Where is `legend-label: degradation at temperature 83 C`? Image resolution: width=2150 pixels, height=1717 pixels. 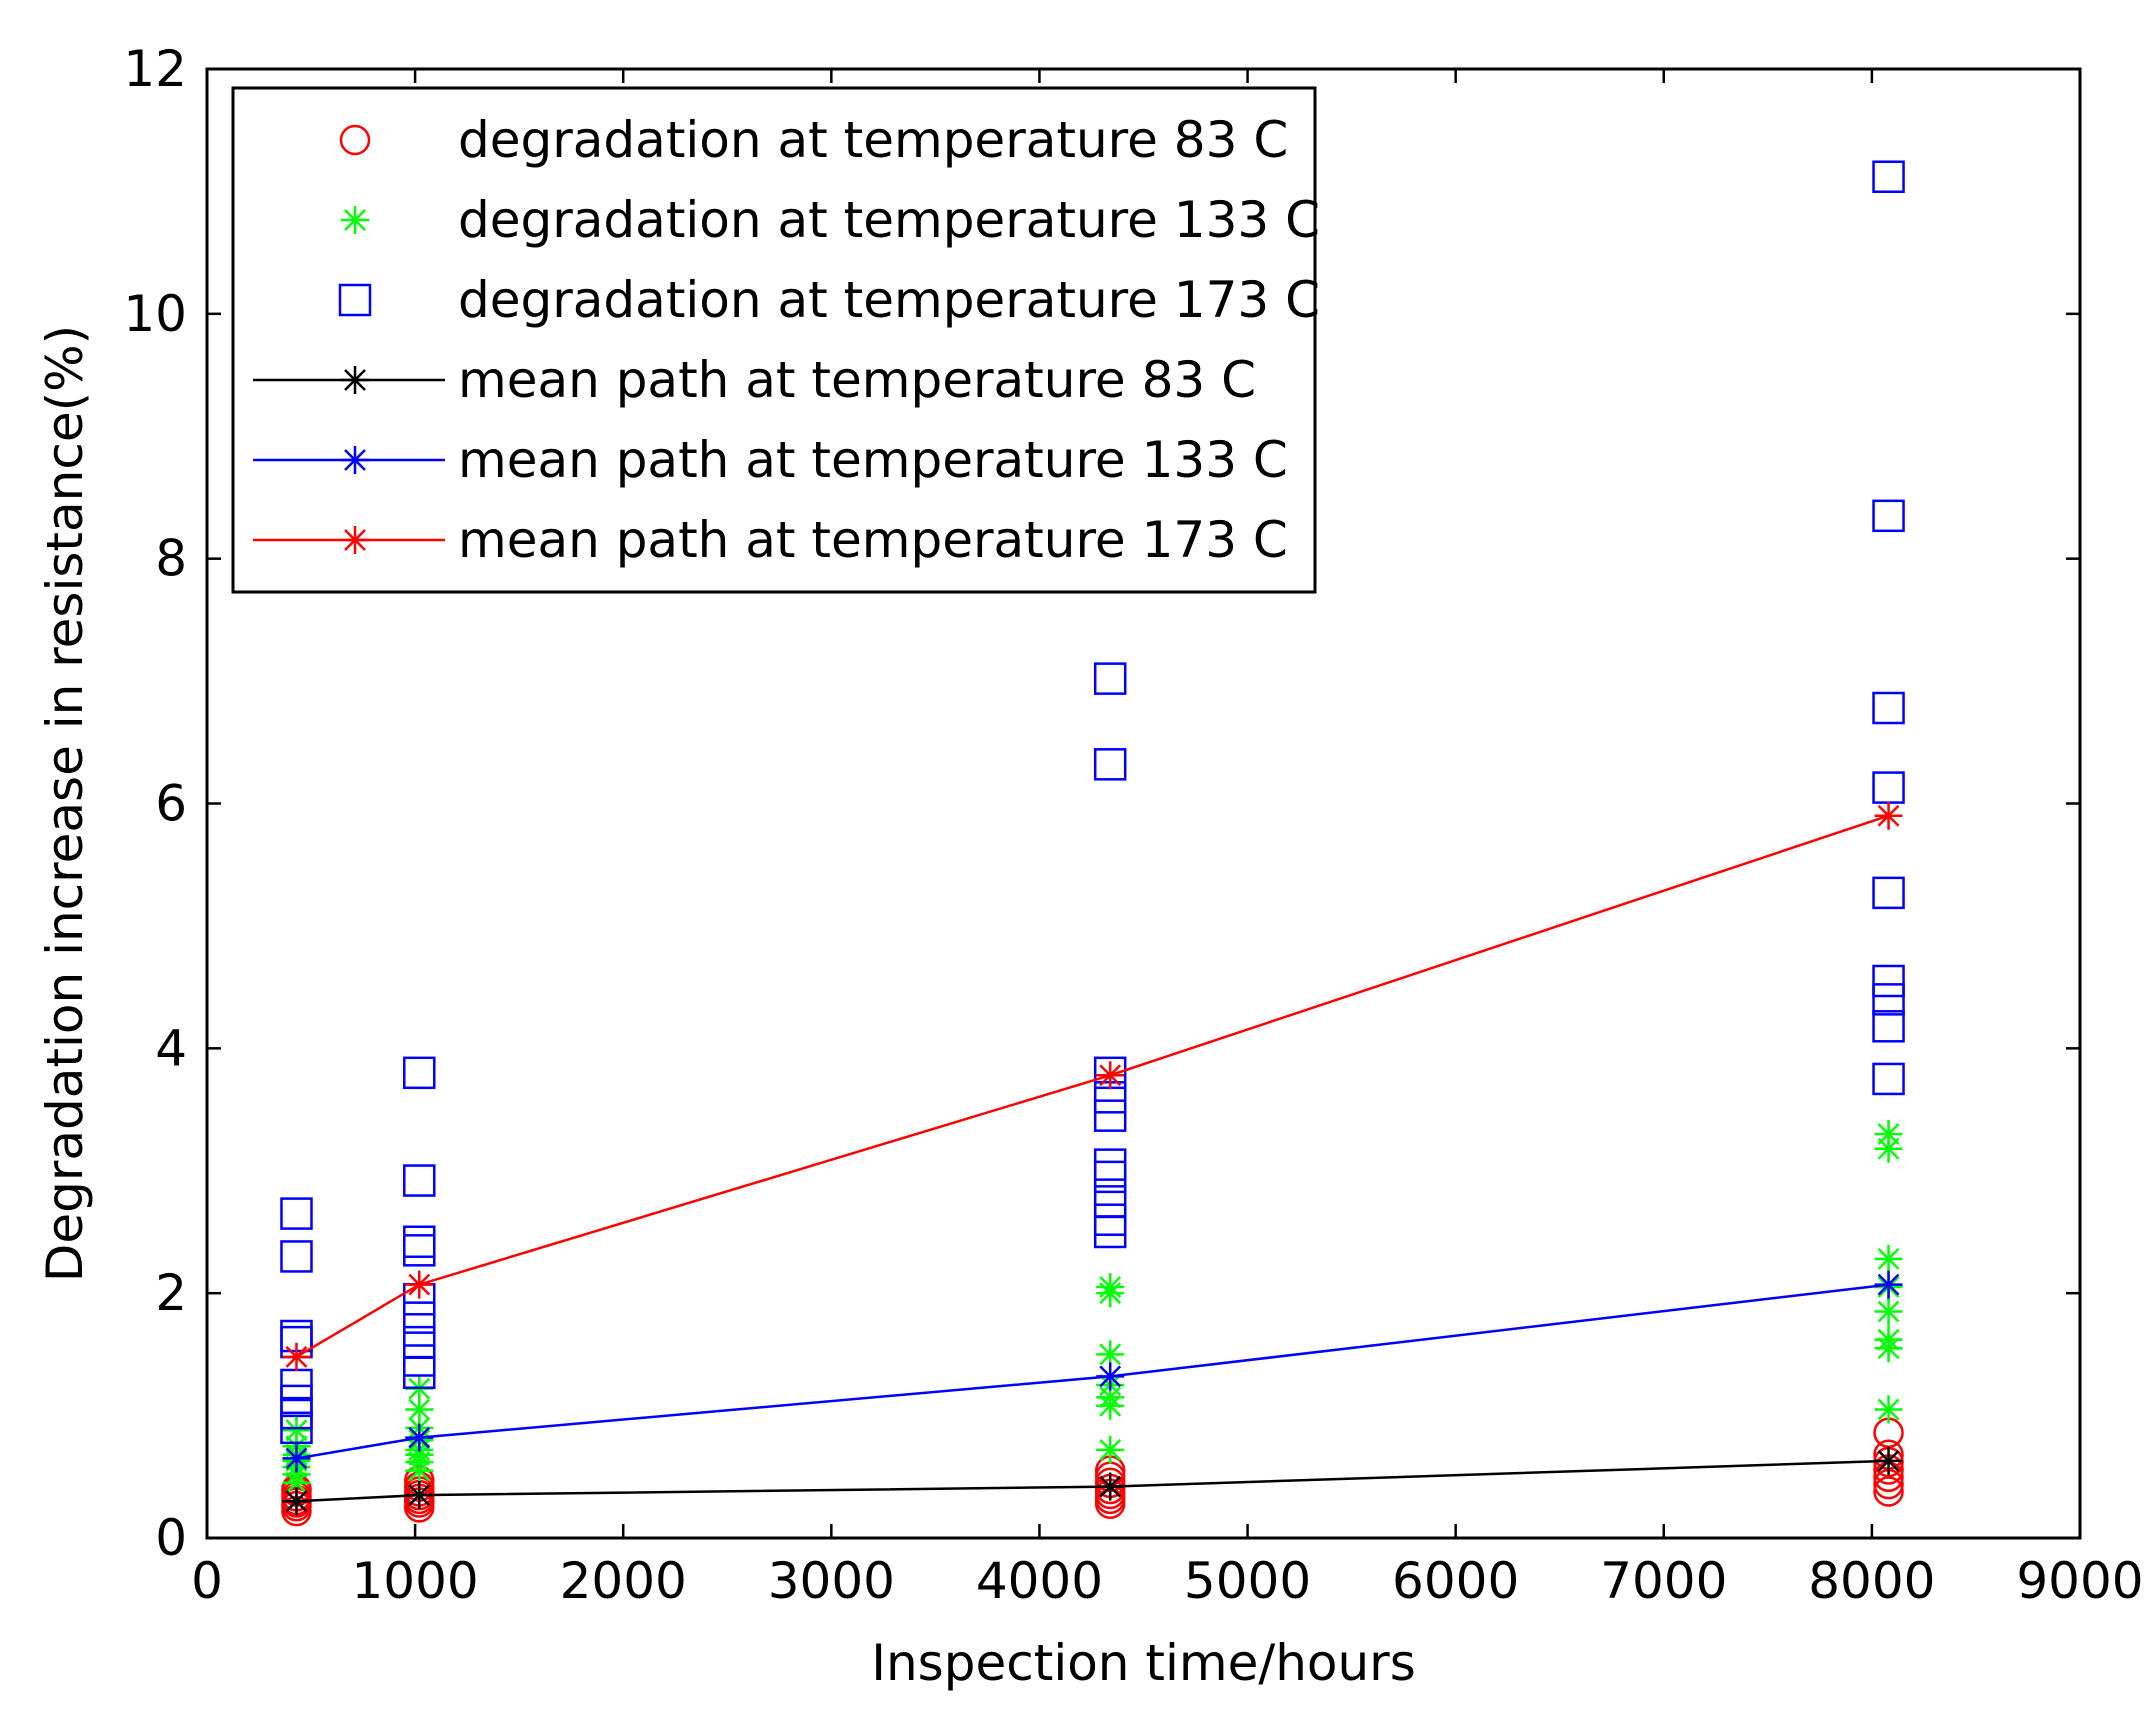
legend-label: degradation at temperature 83 C is located at coordinates (873, 140).